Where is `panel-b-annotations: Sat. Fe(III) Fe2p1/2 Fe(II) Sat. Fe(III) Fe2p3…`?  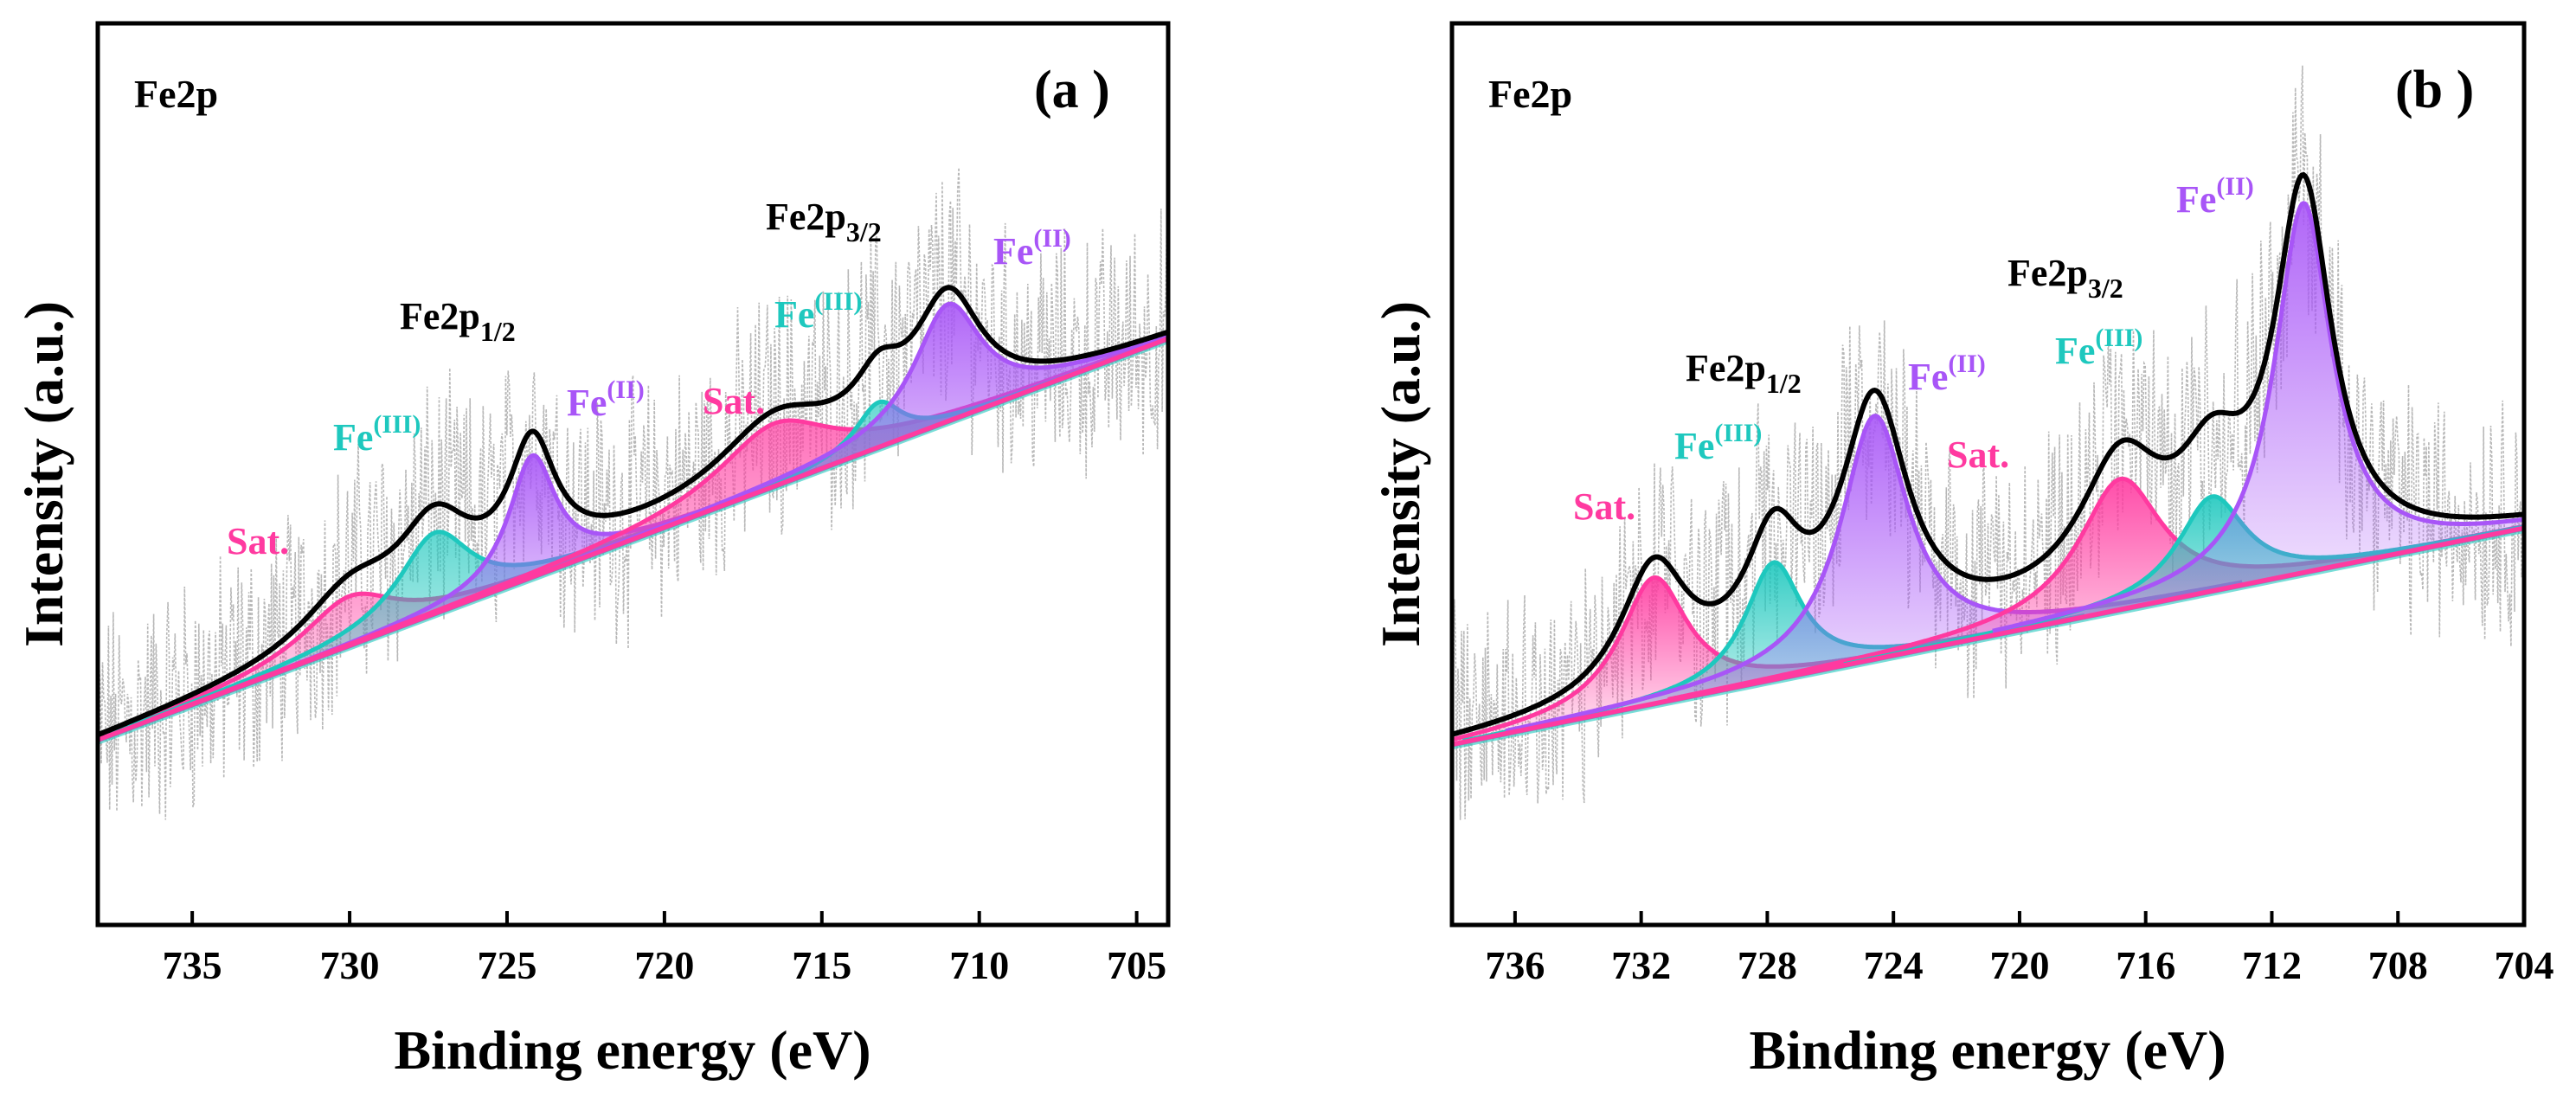 panel-b-annotations: Sat. Fe(III) Fe2p1/2 Fe(II) Sat. Fe(III) Fe2p3… is located at coordinates (1914, 350).